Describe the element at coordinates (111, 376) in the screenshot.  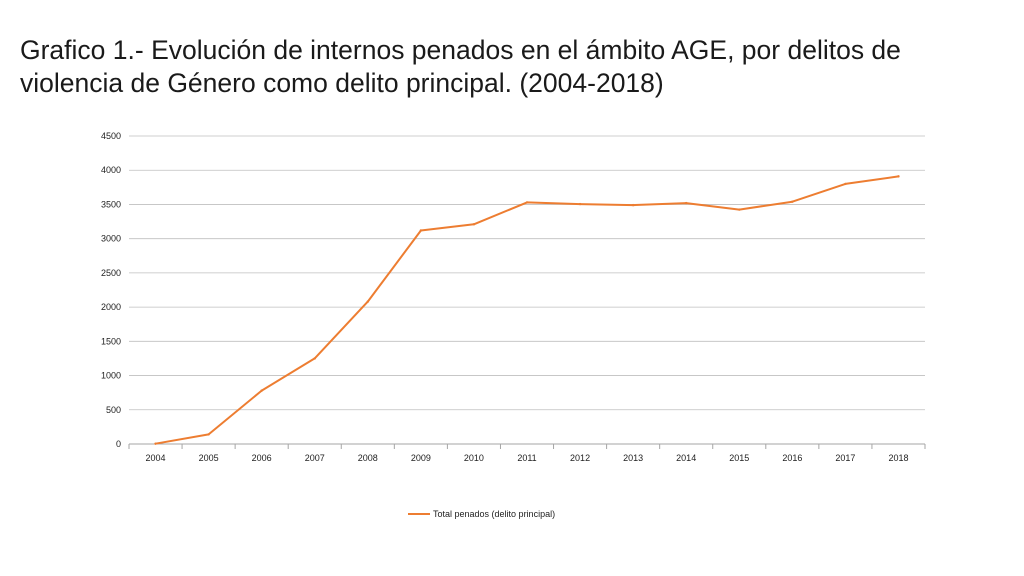
I see `y-tick-label: 1000` at that location.